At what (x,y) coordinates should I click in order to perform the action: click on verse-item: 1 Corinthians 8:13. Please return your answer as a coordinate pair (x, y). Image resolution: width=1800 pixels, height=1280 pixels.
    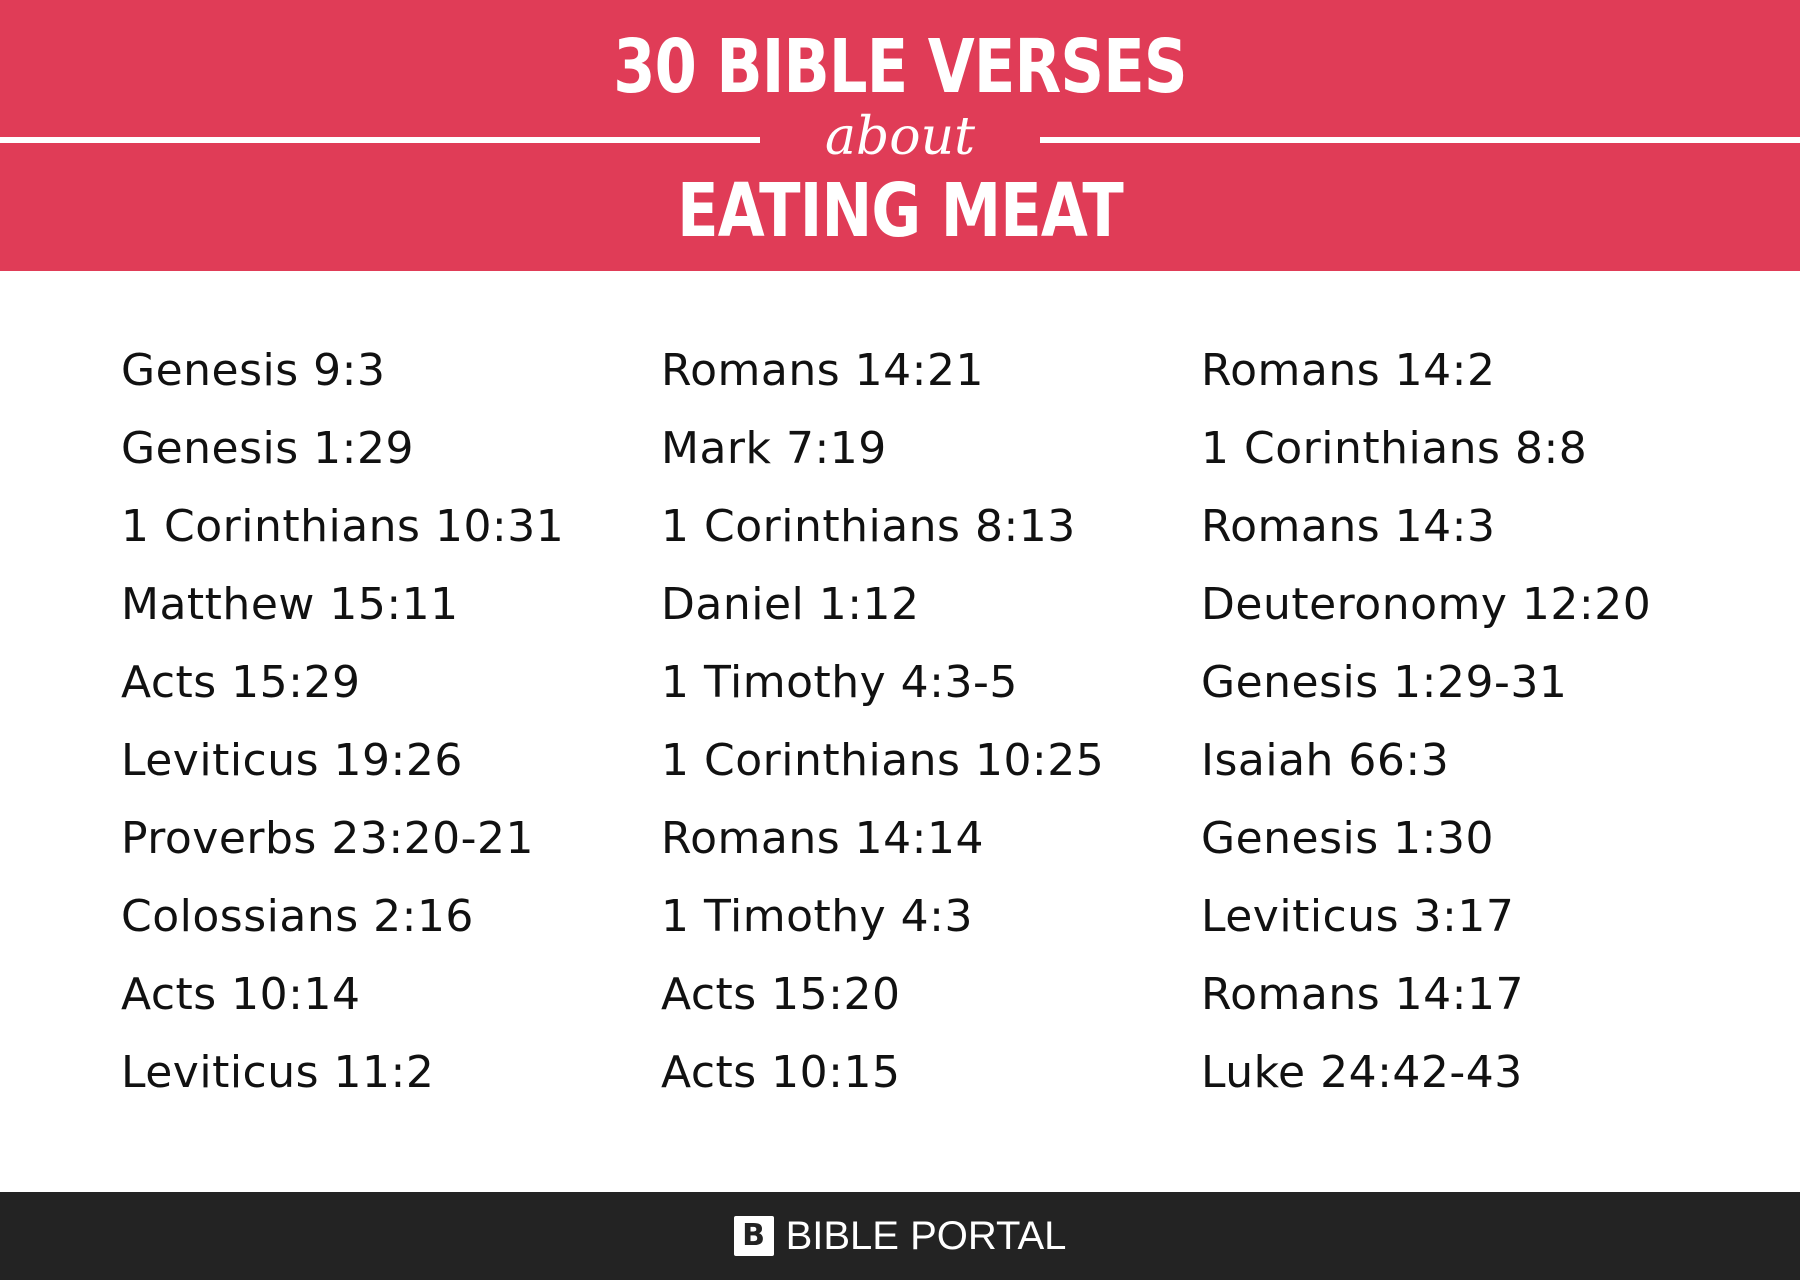
    Looking at the image, I should click on (868, 526).